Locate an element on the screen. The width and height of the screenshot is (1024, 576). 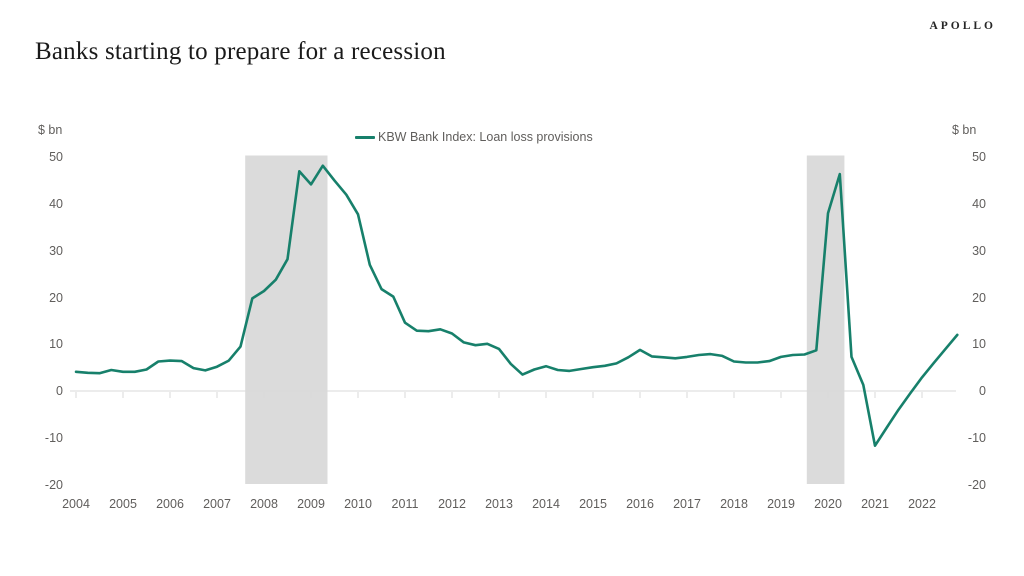
y-axis-tick-label-right: -20 is located at coordinates (976, 485).